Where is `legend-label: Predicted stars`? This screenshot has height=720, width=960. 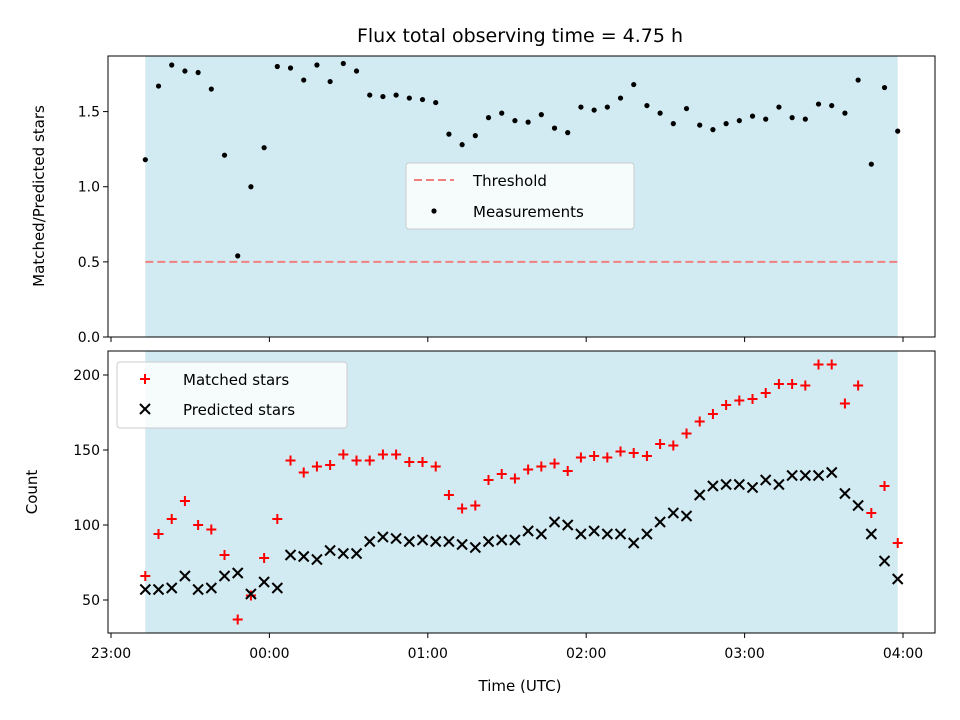 legend-label: Predicted stars is located at coordinates (239, 410).